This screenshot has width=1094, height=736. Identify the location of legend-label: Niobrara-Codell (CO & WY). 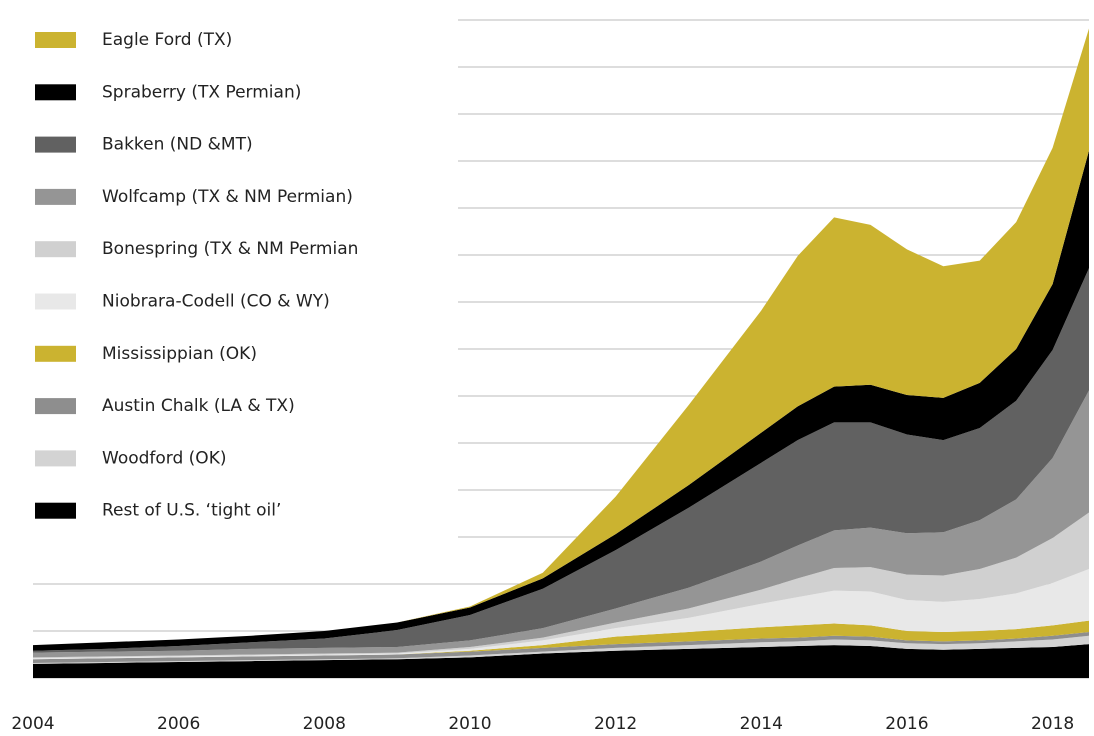
(216, 302).